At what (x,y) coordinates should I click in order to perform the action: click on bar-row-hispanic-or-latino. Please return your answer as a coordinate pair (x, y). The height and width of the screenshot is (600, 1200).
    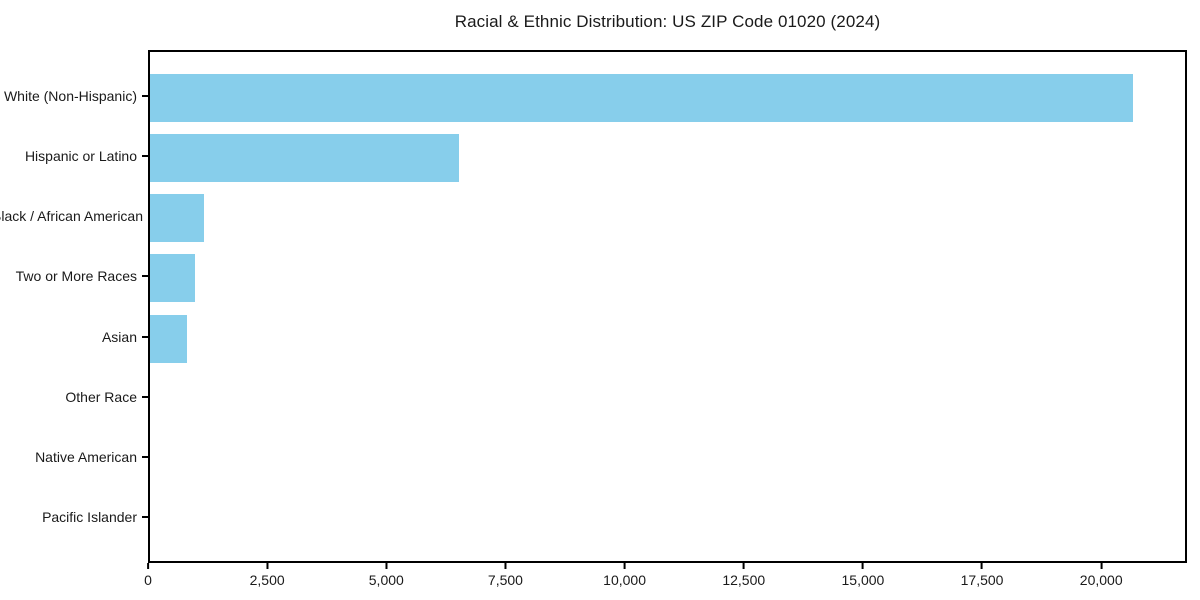
    Looking at the image, I should click on (667, 158).